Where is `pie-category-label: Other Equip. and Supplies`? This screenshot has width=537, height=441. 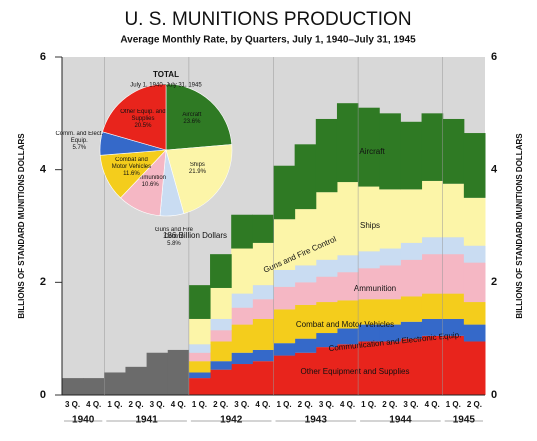 pie-category-label: Other Equip. and Supplies is located at coordinates (143, 116).